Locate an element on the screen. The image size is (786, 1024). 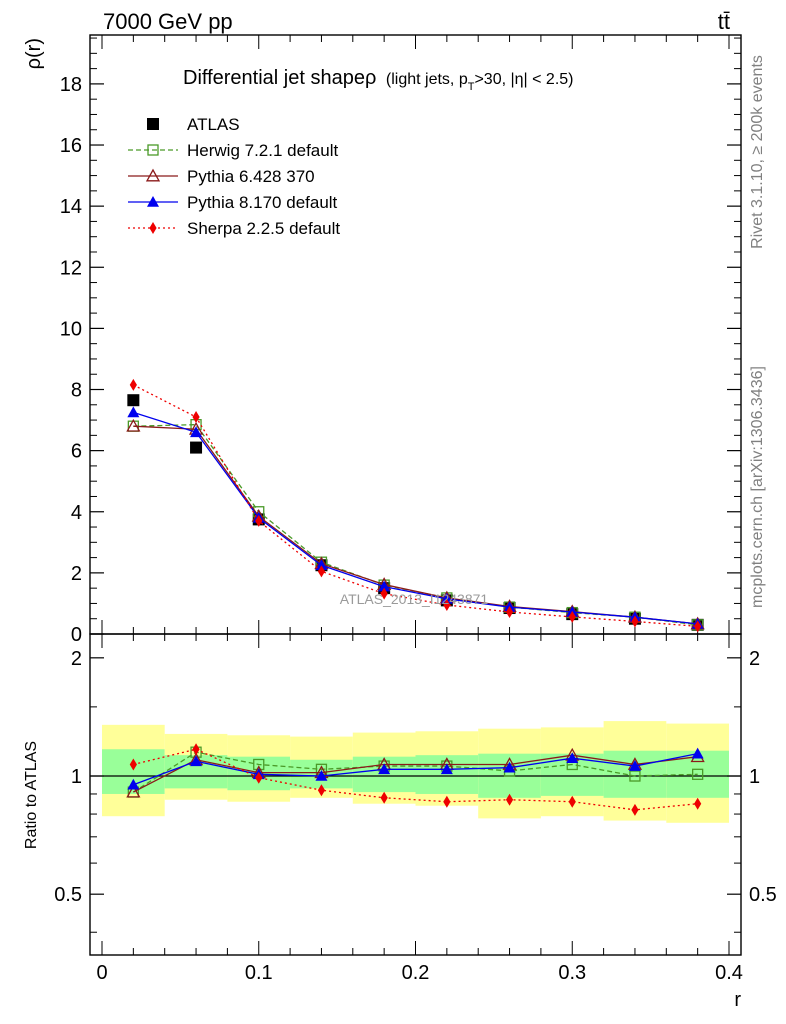
legend-entry-pythia-8-170-default: Pythia 8.170 default is located at coordinates (233, 202).